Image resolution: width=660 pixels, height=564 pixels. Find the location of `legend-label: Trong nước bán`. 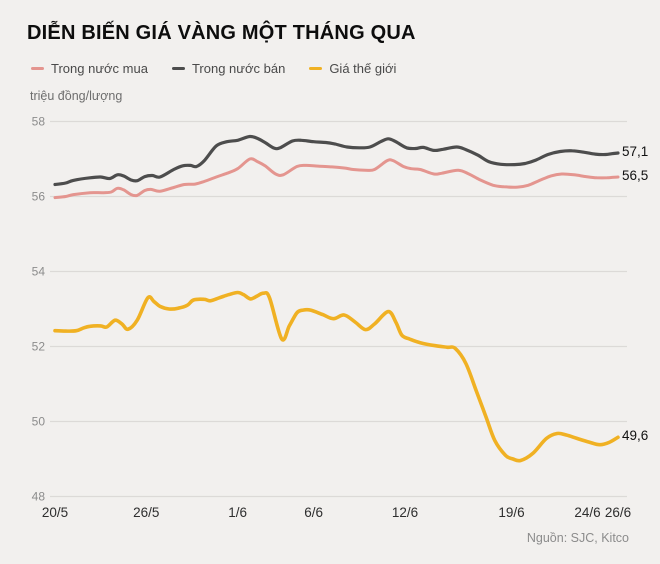

legend-label: Trong nước bán is located at coordinates (238, 68).